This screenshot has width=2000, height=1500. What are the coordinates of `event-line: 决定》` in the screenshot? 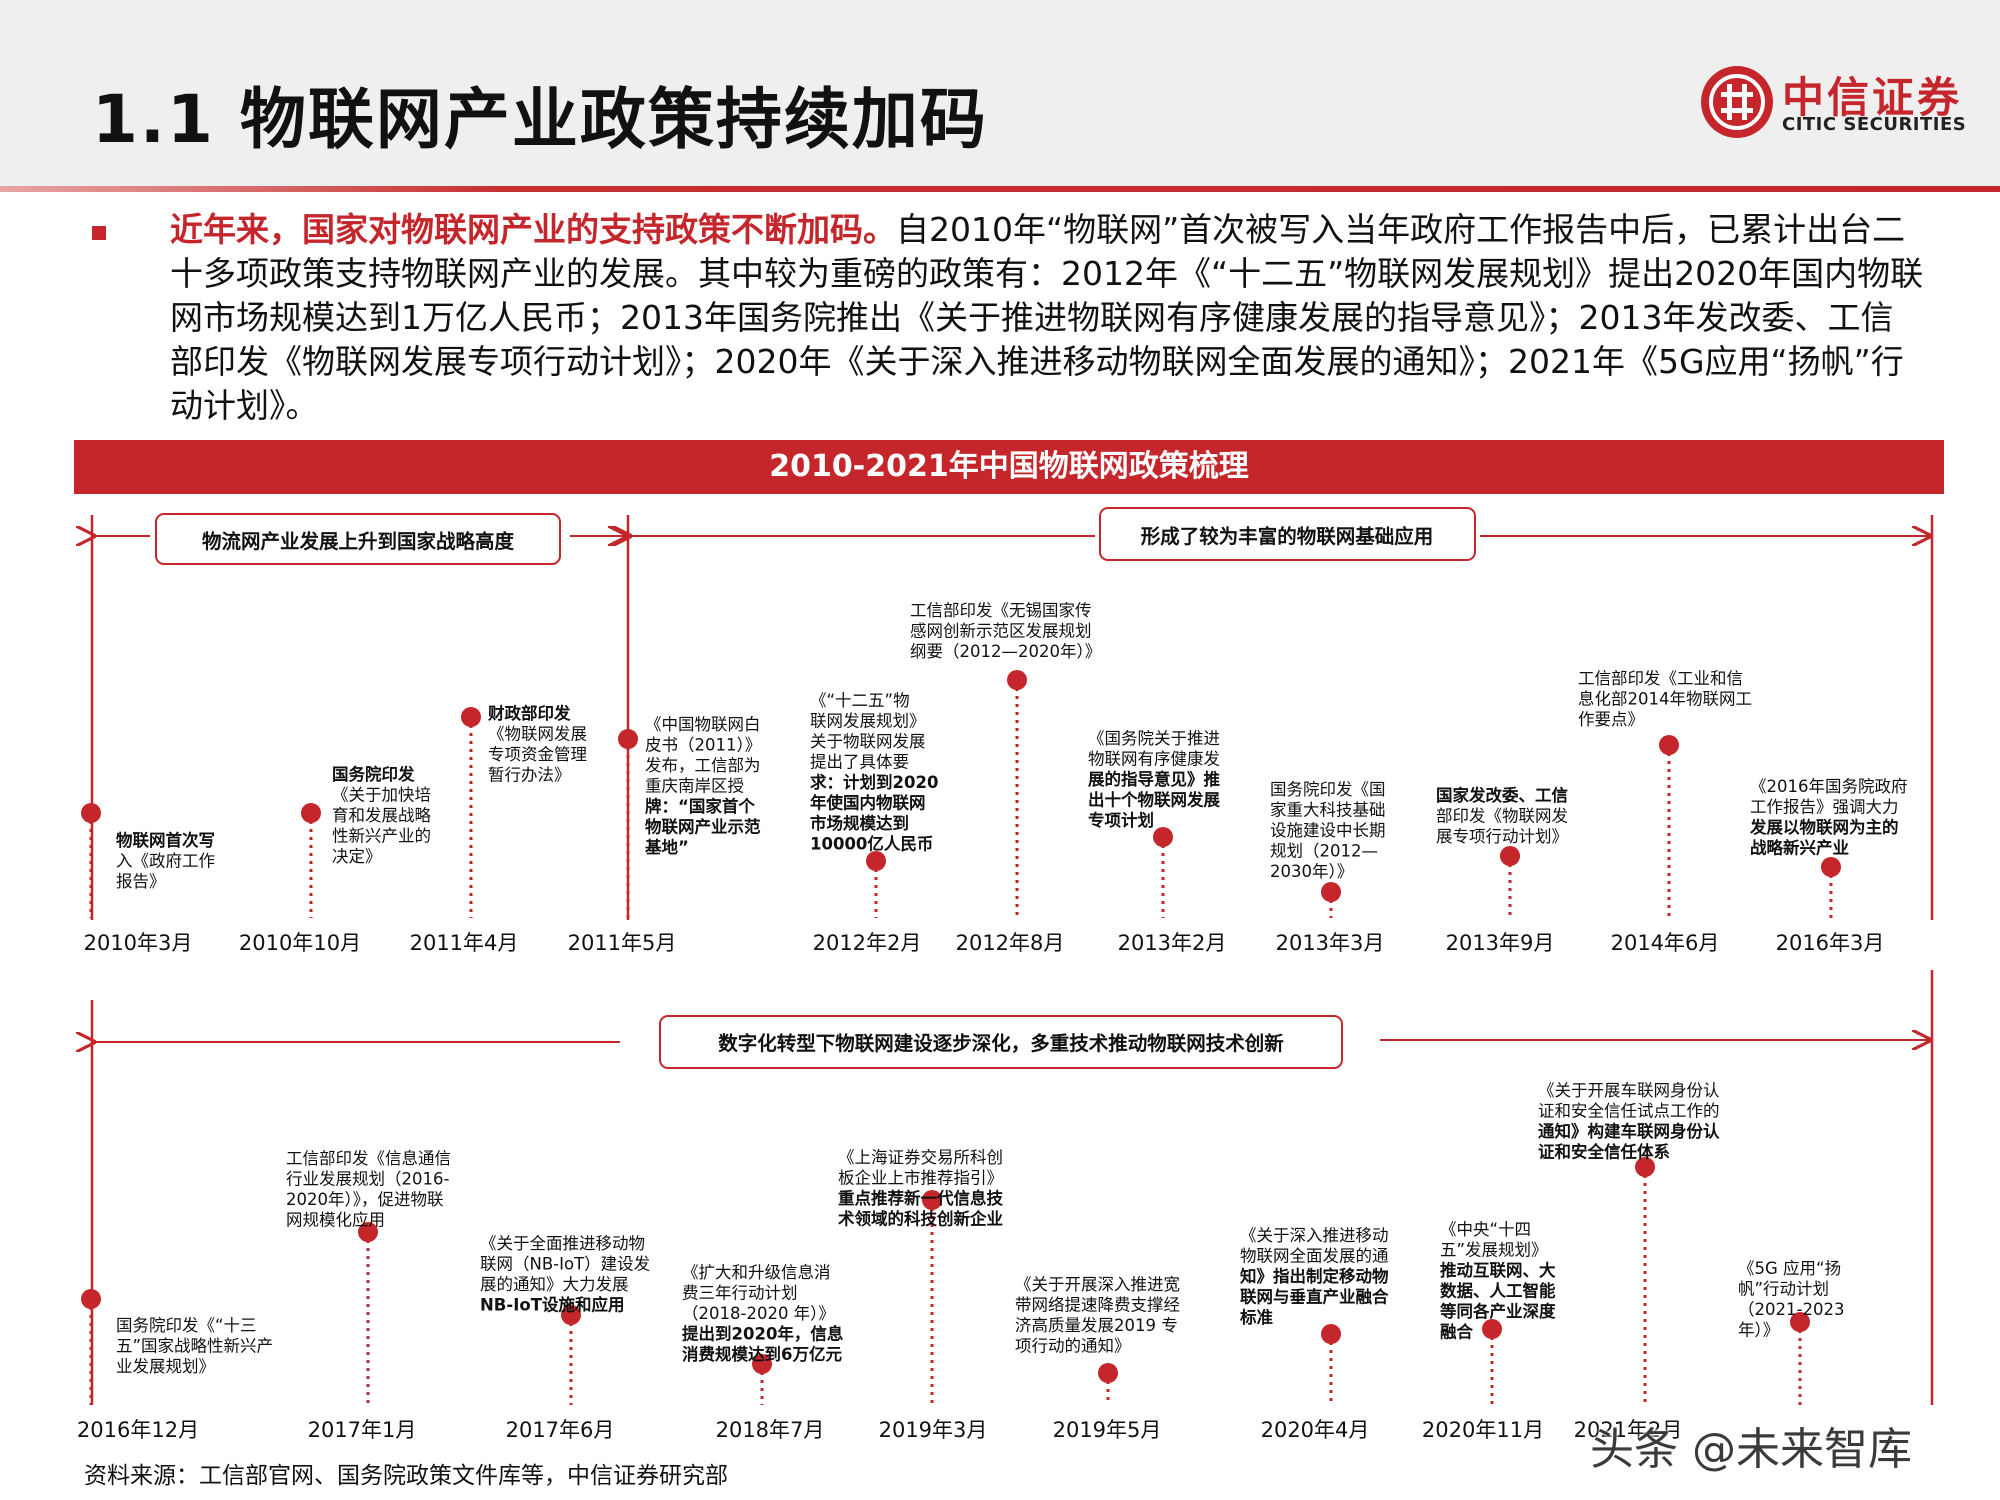 It's located at (357, 856).